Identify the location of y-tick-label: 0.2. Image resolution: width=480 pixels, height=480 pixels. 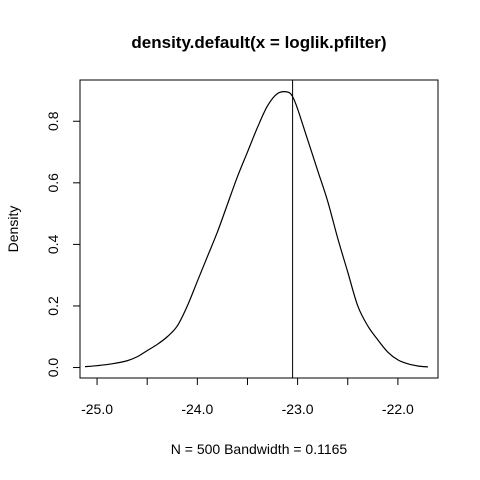
(53, 306).